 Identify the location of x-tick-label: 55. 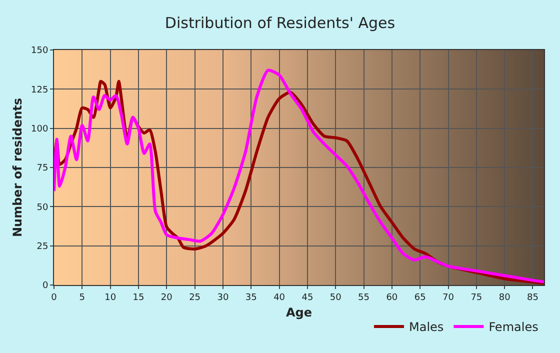
(364, 297).